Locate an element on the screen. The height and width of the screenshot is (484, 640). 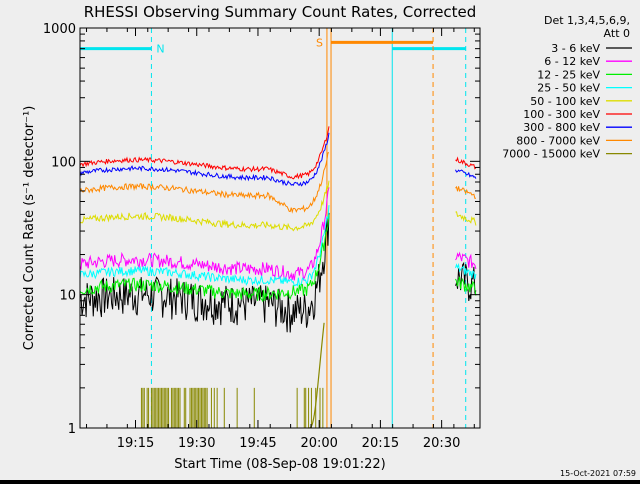
night-flag-label: N is located at coordinates (160, 49).